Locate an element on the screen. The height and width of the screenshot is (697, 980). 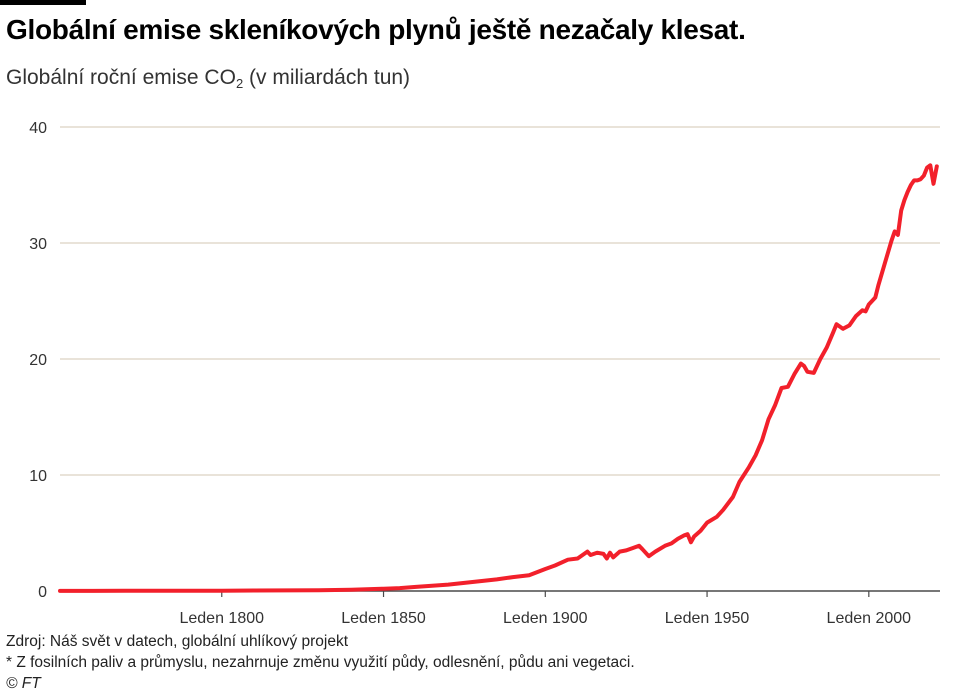
top-accent-bar is located at coordinates (43, 2).